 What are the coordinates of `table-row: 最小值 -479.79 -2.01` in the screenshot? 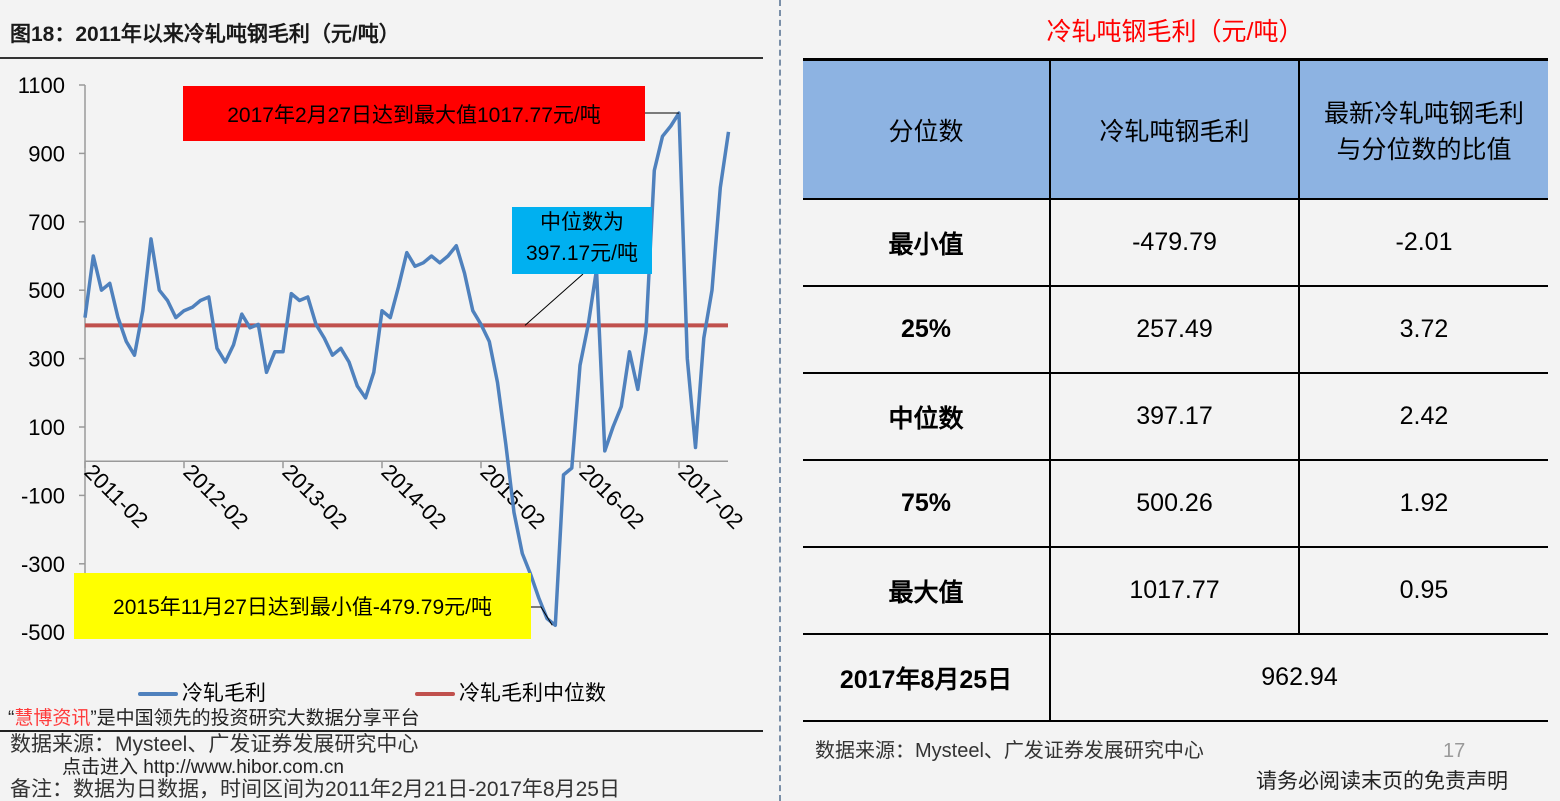 It's located at (1175, 243).